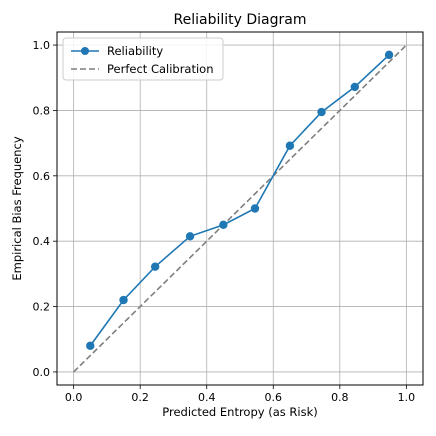 The width and height of the screenshot is (436, 436). What do you see at coordinates (274, 397) in the screenshot?
I see `x-tick-label: 0.6` at bounding box center [274, 397].